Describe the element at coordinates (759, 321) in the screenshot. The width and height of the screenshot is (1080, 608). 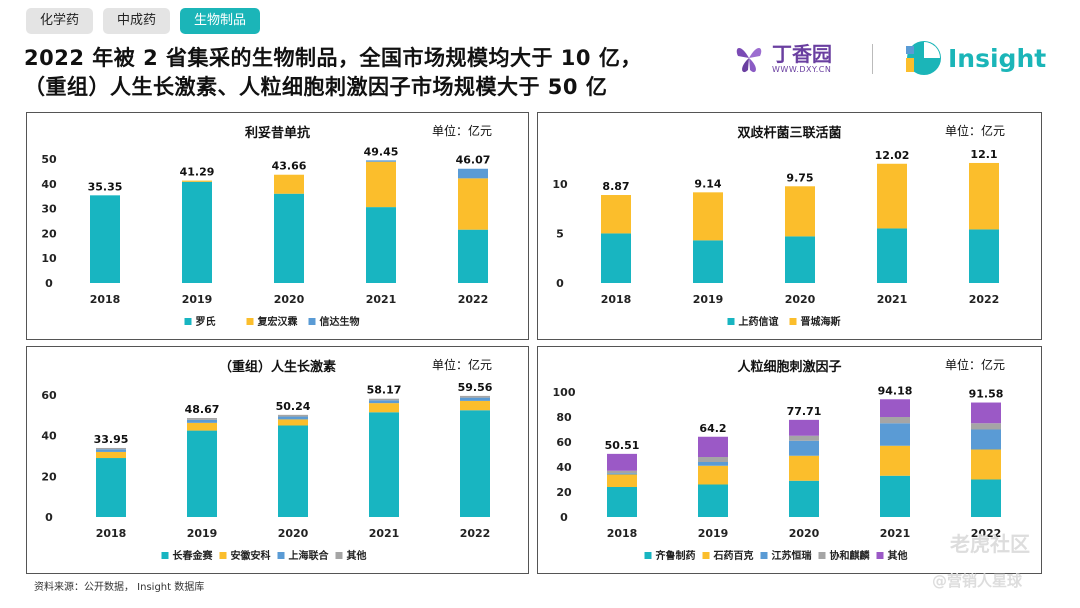
I see `legend-label: 上药信谊` at that location.